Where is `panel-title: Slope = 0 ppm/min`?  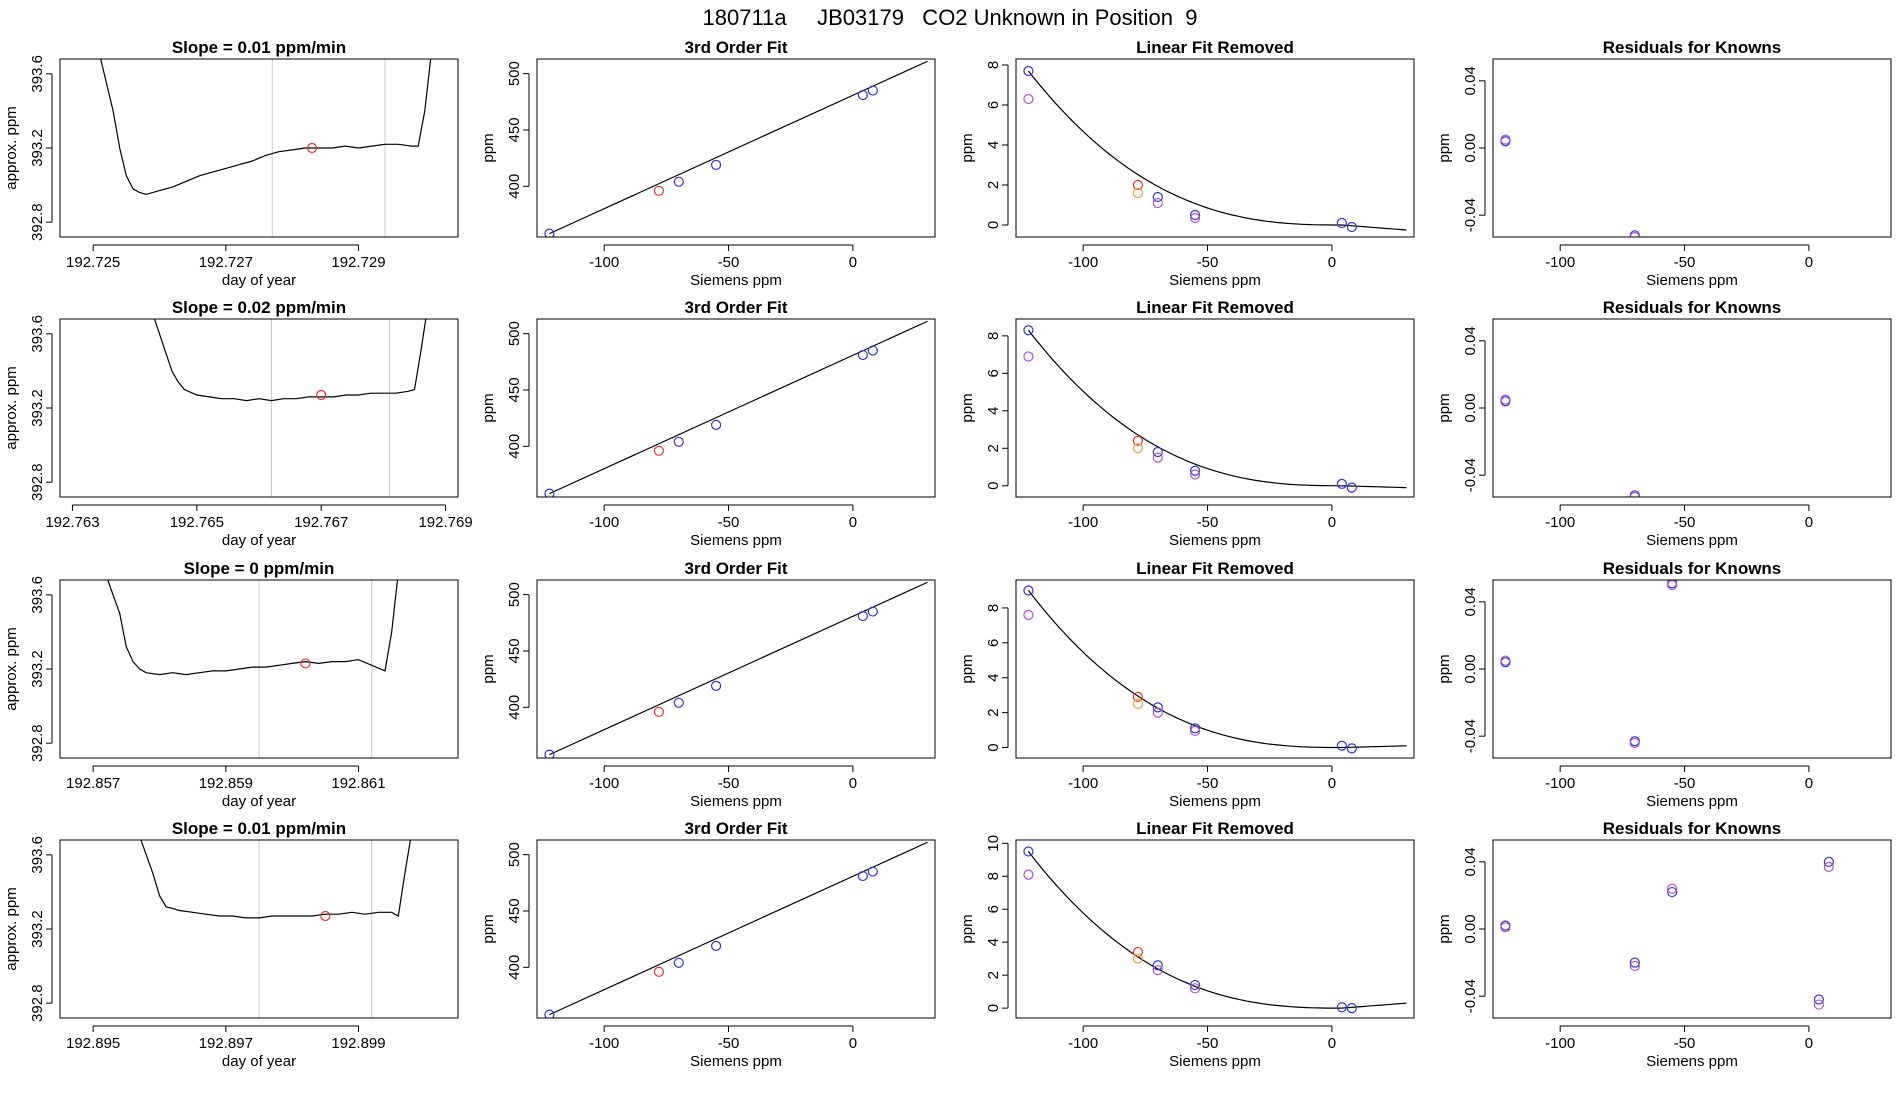
panel-title: Slope = 0 ppm/min is located at coordinates (259, 568).